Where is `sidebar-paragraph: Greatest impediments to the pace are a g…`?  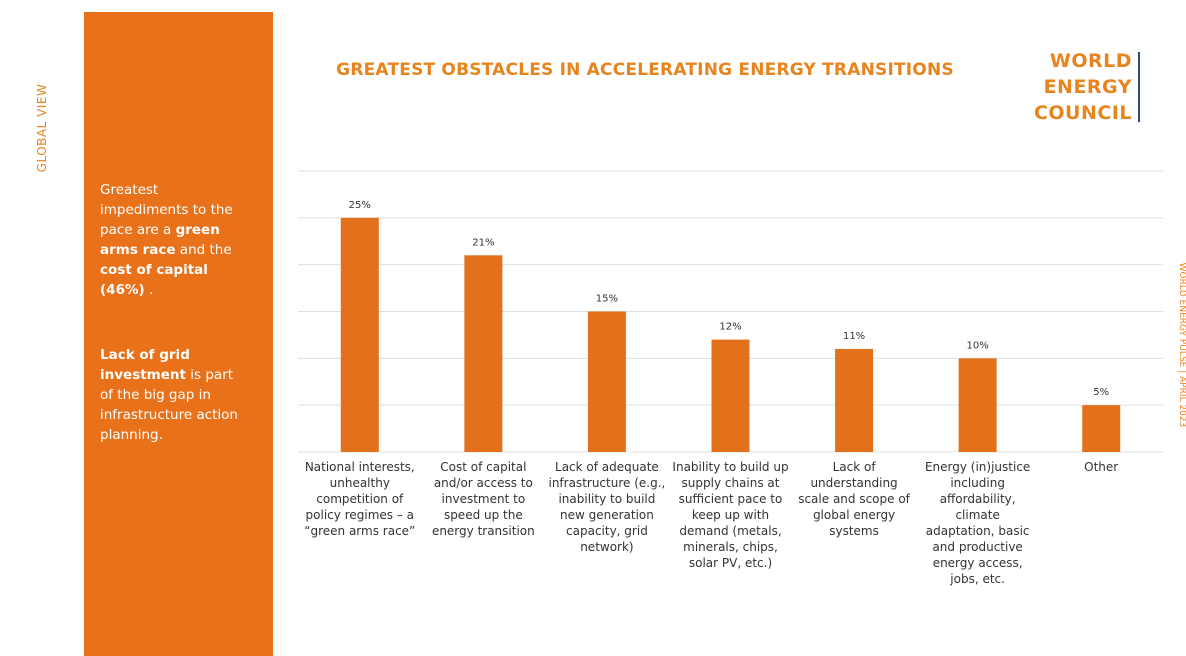
sidebar-paragraph: Greatest impediments to the pace are a g… is located at coordinates (175, 240).